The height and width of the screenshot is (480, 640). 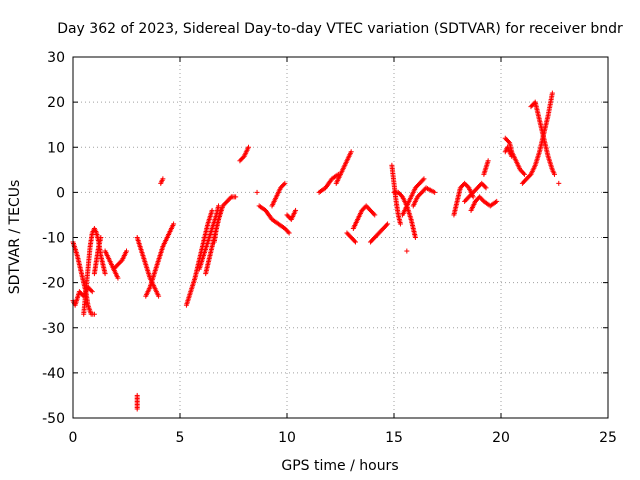 What do you see at coordinates (56, 103) in the screenshot?
I see `y-tick-label: 20` at bounding box center [56, 103].